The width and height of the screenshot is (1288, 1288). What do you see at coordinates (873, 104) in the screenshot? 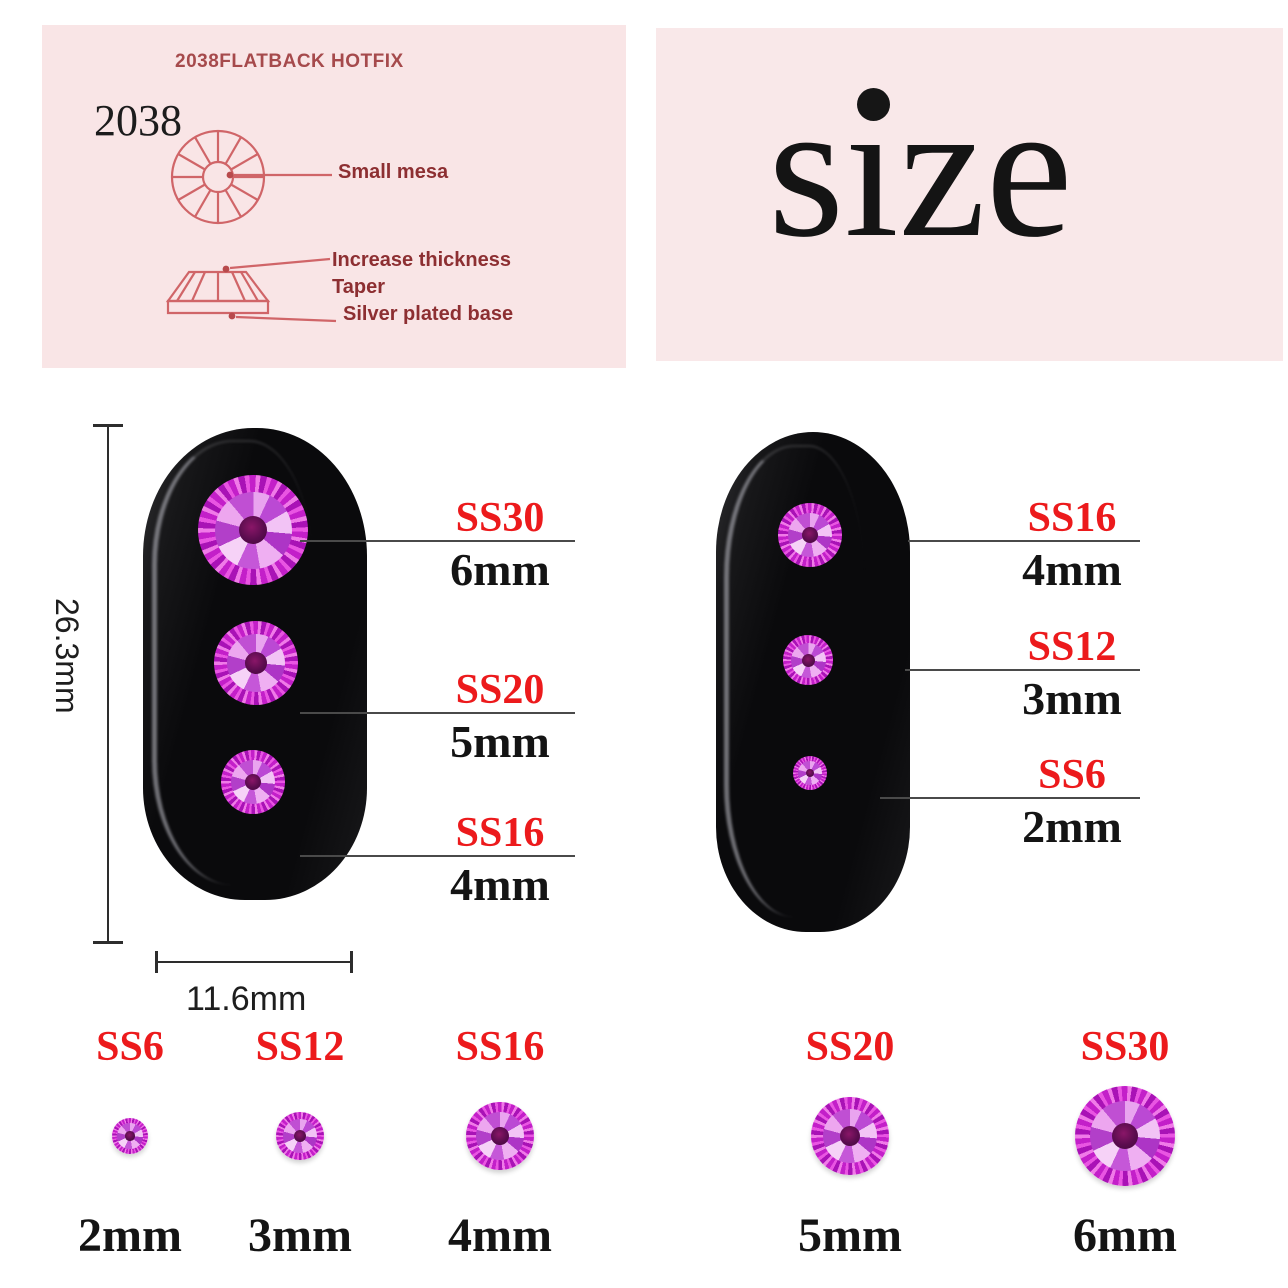
I see `i-dot-ornament` at bounding box center [873, 104].